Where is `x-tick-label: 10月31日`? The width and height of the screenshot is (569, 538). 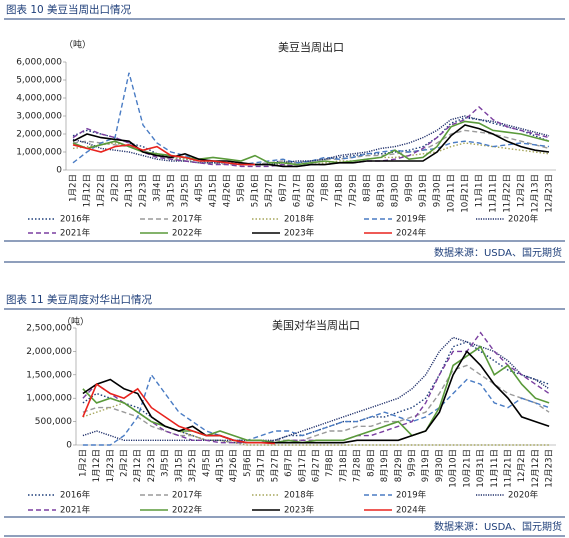
x-tick-label: 10月31日 is located at coordinates (481, 468).